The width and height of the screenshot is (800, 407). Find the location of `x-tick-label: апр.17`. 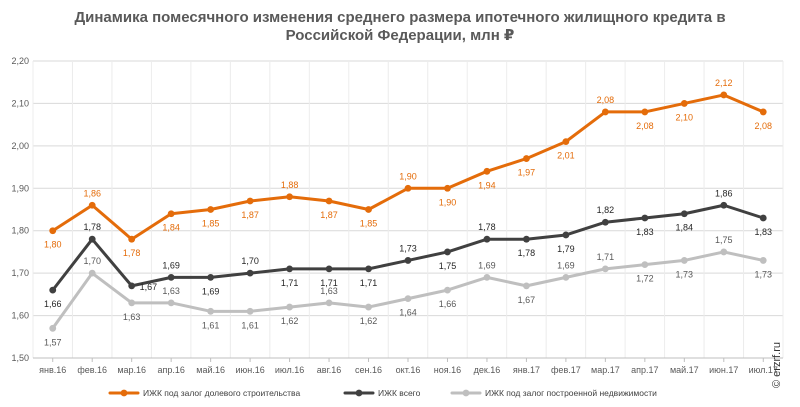

x-tick-label: апр.17 is located at coordinates (644, 370).